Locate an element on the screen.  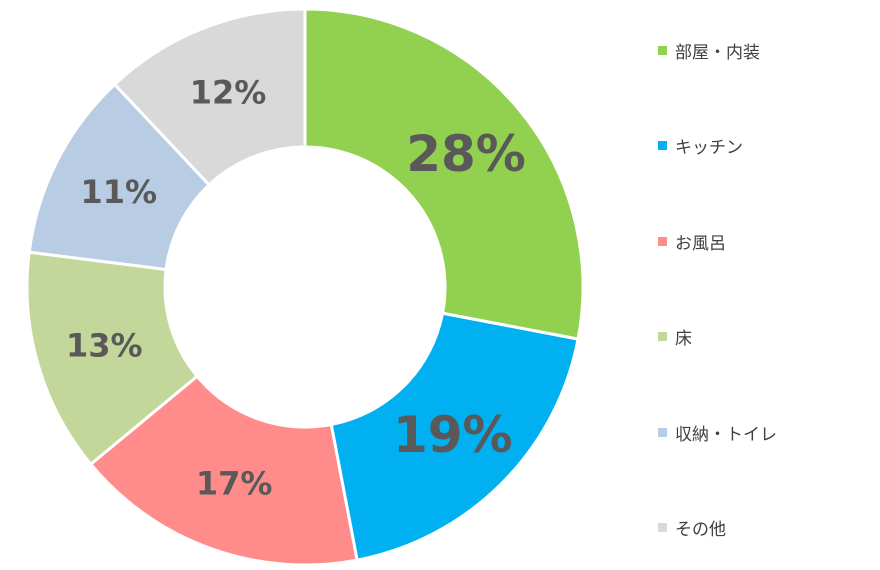
legend-label: その他 is located at coordinates (700, 530).